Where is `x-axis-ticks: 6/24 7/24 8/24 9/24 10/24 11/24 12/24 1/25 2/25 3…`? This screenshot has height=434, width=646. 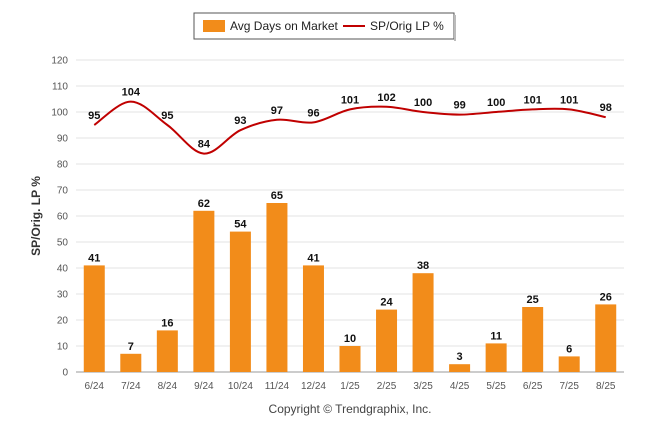 x-axis-ticks: 6/24 7/24 8/24 9/24 10/24 11/24 12/24 1/25 2/25 3… is located at coordinates (350, 386).